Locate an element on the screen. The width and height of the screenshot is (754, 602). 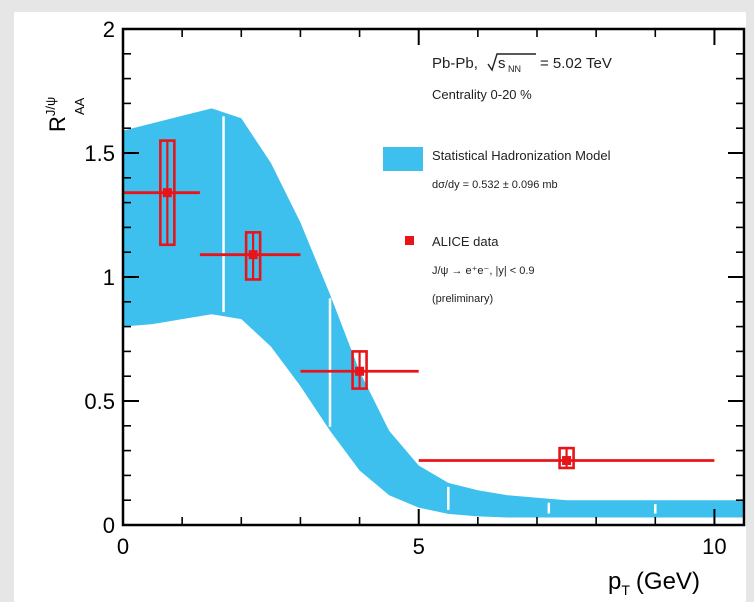
x-axis-title-main: p is located at coordinates (614, 581).